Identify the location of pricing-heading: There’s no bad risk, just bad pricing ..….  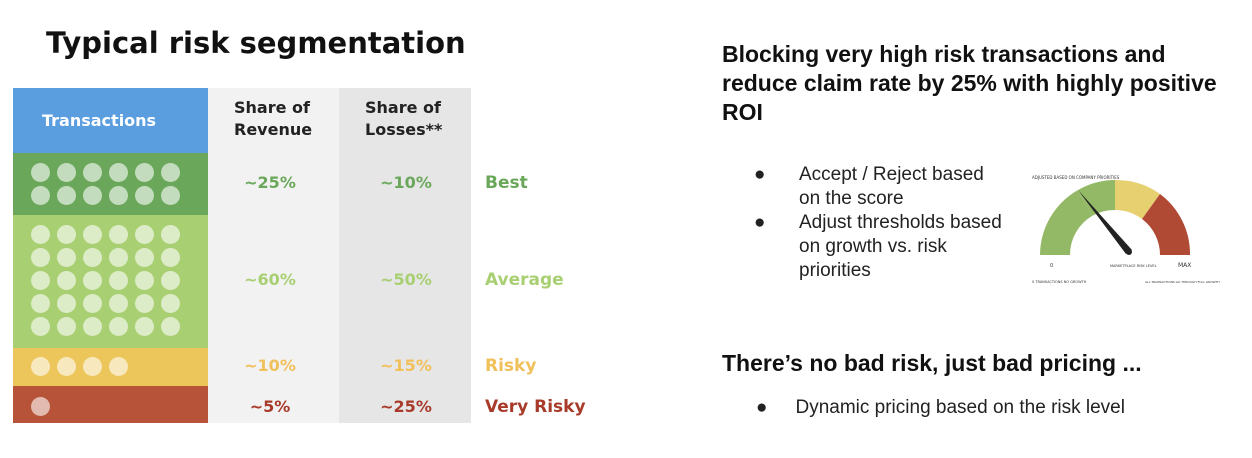
(932, 363).